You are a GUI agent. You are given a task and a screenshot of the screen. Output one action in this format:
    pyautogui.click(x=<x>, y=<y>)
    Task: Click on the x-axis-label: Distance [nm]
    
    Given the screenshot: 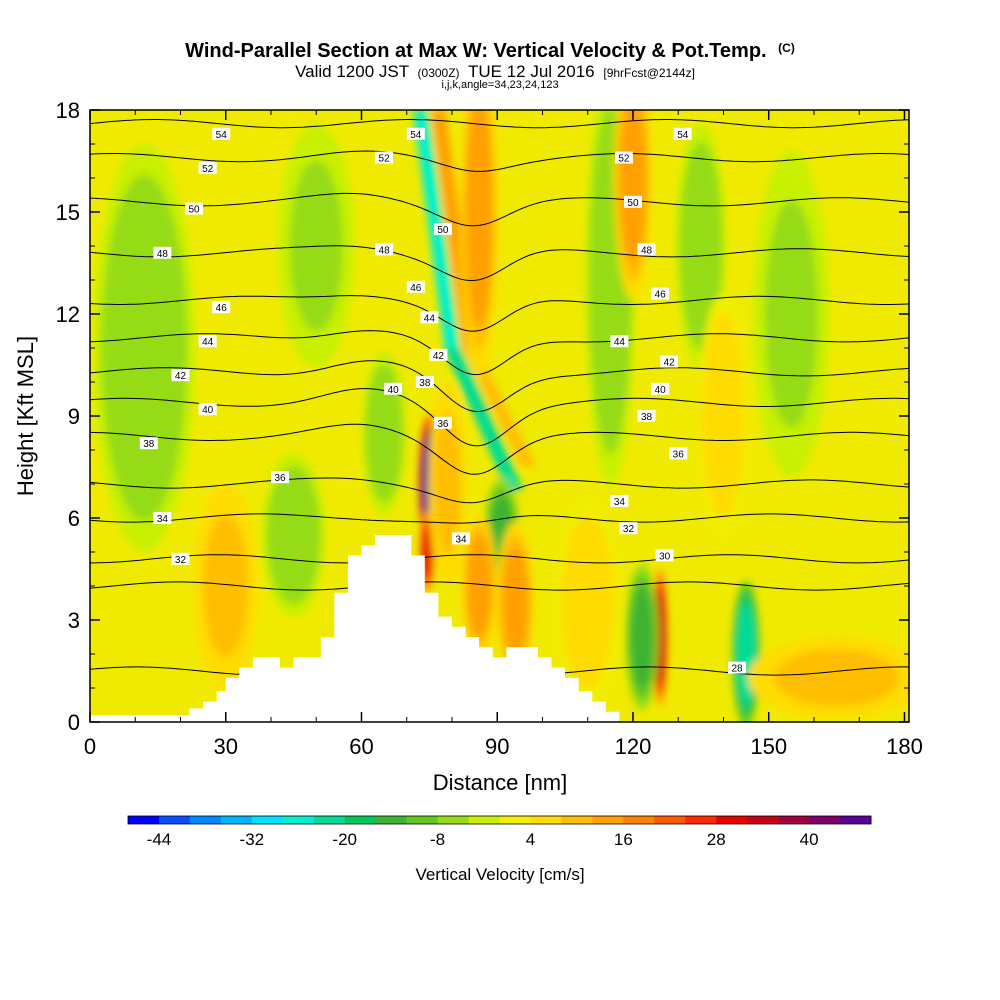 What is the action you would take?
    pyautogui.click(x=500, y=782)
    